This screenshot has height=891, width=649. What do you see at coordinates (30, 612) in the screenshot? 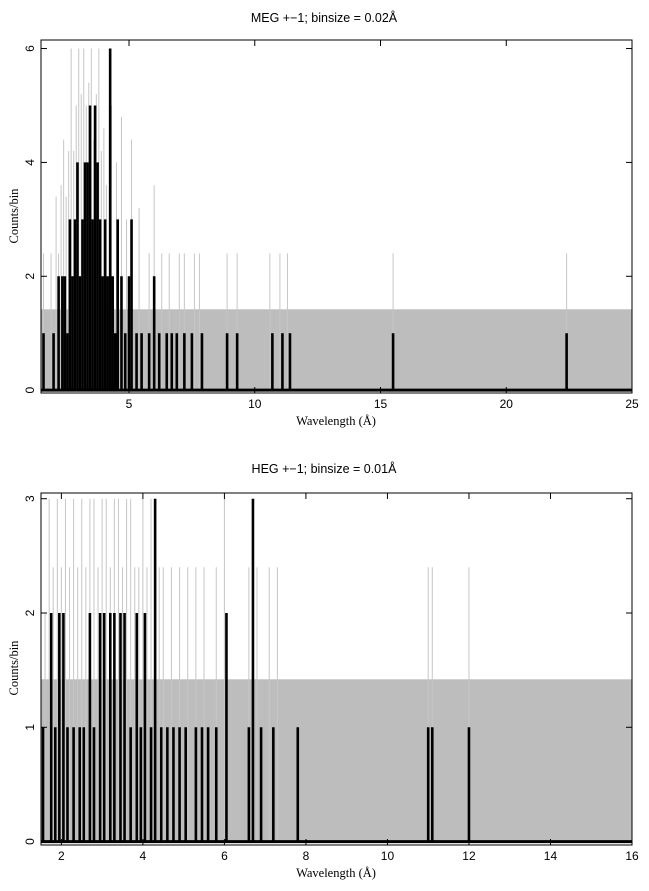
I see `heg-y-tick-label: 2` at bounding box center [30, 612].